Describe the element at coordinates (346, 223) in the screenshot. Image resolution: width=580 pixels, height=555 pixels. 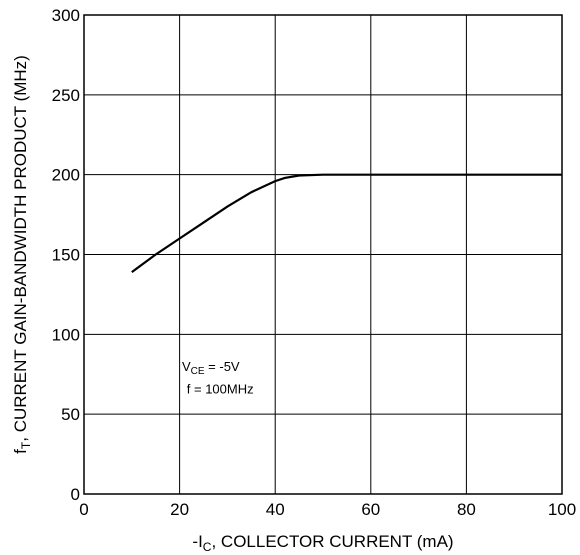
I see `series-line` at that location.